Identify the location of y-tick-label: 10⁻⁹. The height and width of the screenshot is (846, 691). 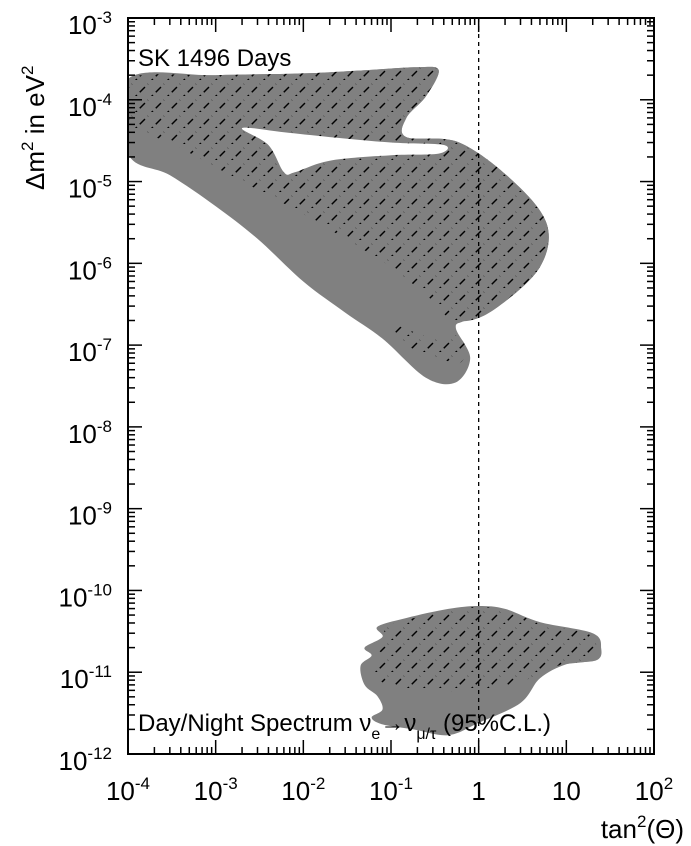
(90, 515).